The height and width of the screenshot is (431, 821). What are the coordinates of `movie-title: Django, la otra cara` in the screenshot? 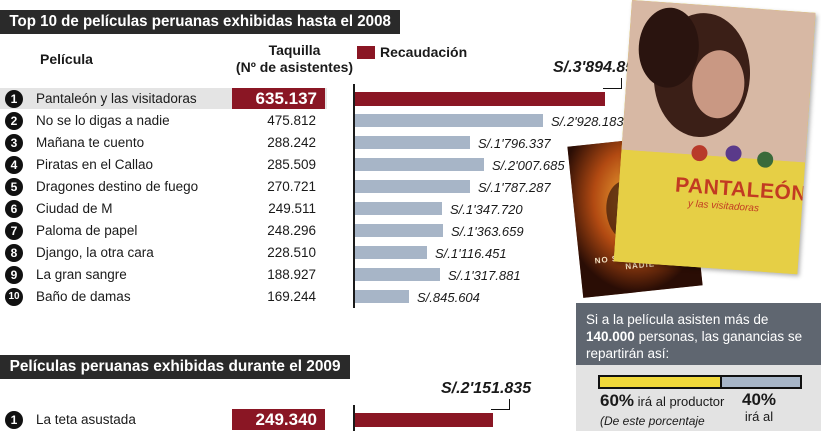 It's located at (95, 252).